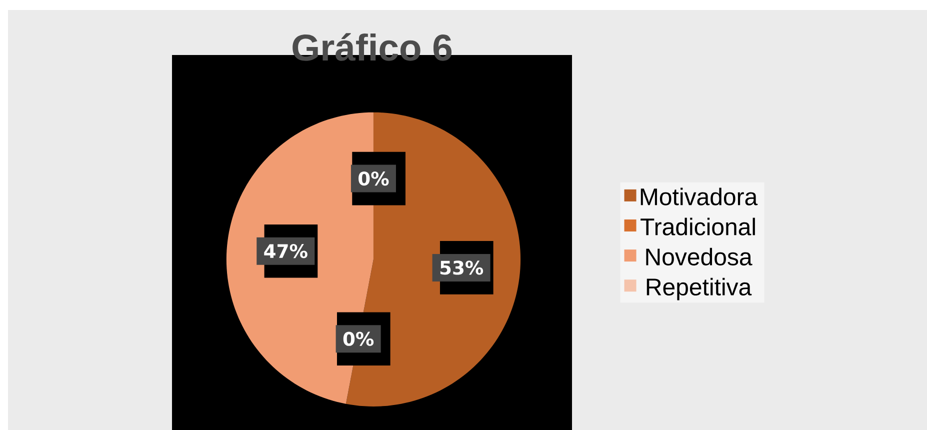 The width and height of the screenshot is (927, 430). What do you see at coordinates (699, 197) in the screenshot?
I see `legend-label: Motivadora` at bounding box center [699, 197].